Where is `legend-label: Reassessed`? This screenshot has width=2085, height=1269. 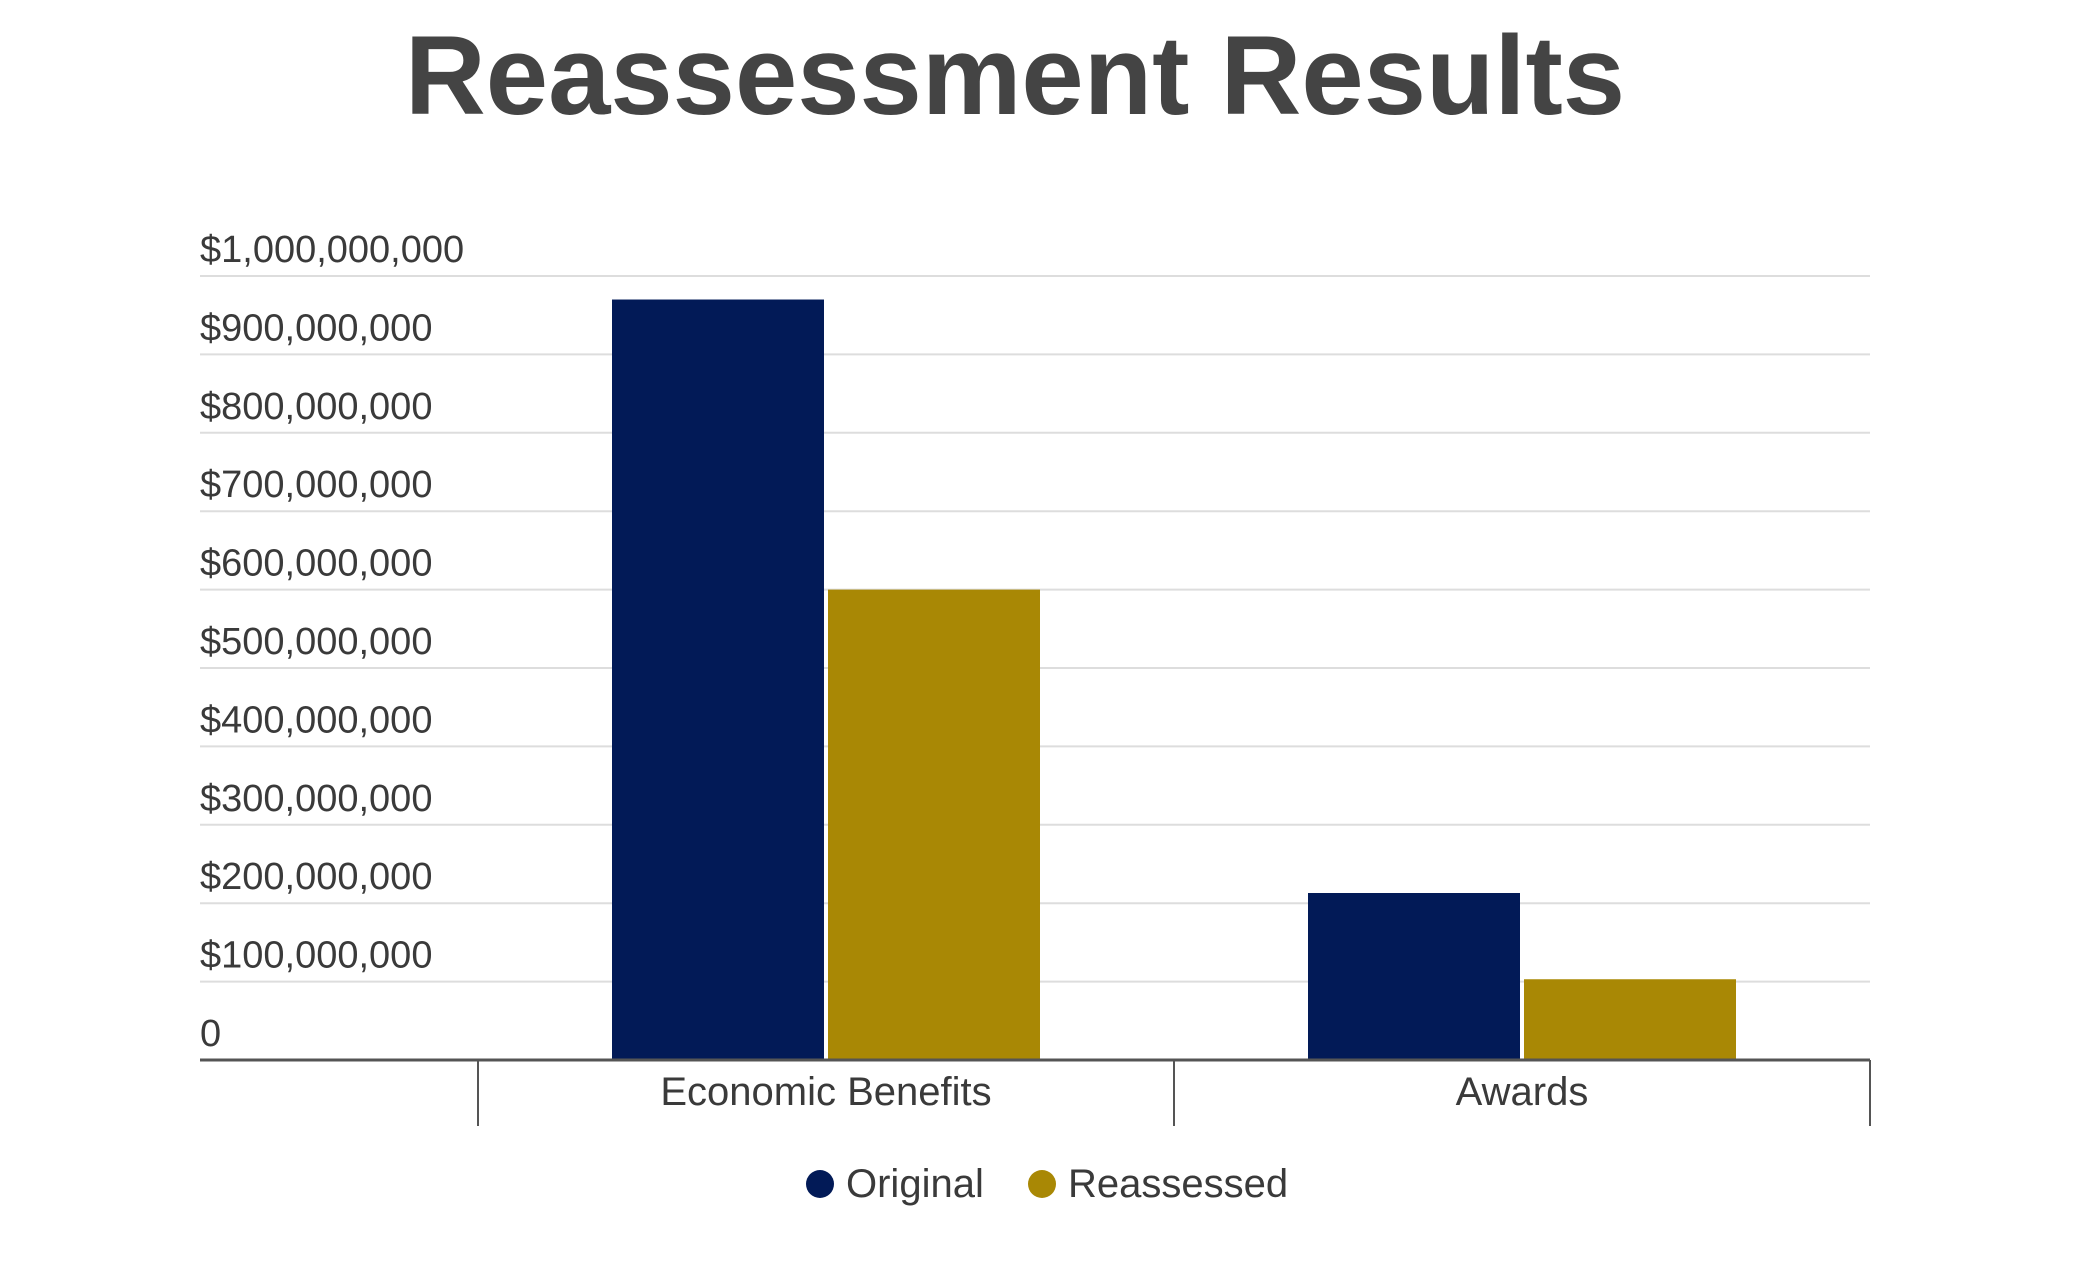 legend-label: Reassessed is located at coordinates (1178, 1184).